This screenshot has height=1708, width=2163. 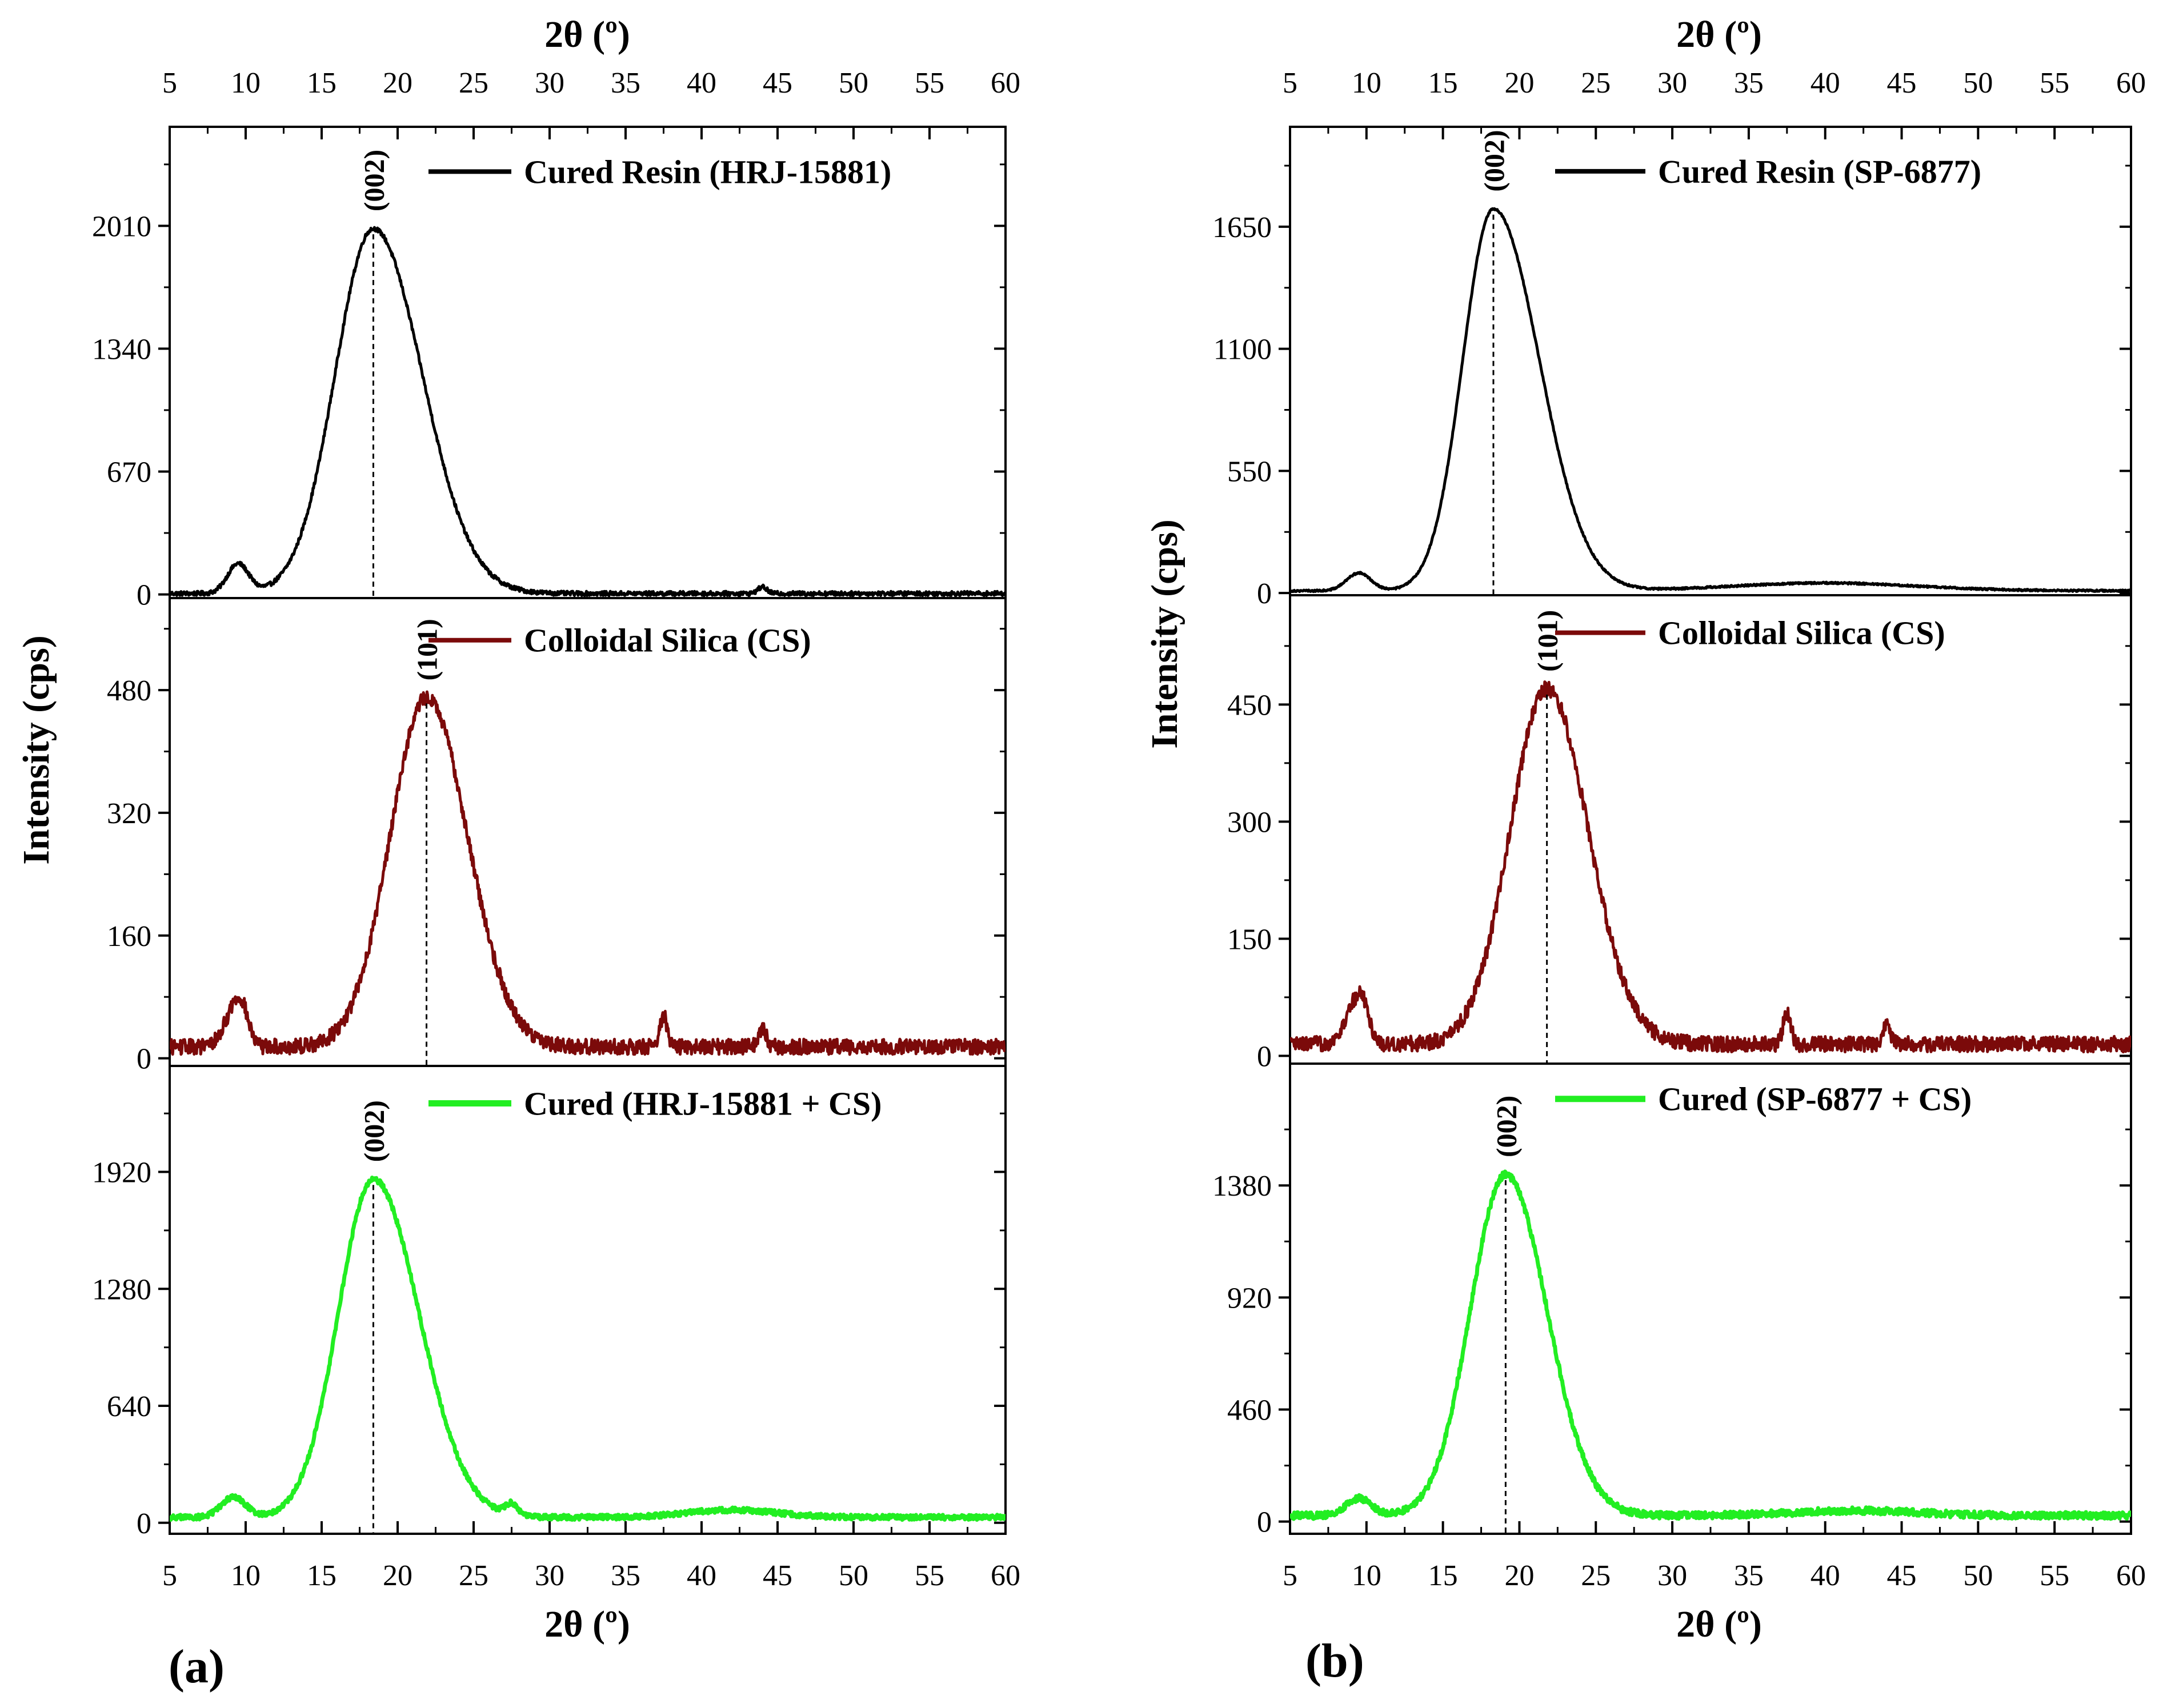 I want to click on subplot-cured-resin: 0 670 1340 2010 (002) Cured Resin (HRJ-15881), so click(x=549, y=369).